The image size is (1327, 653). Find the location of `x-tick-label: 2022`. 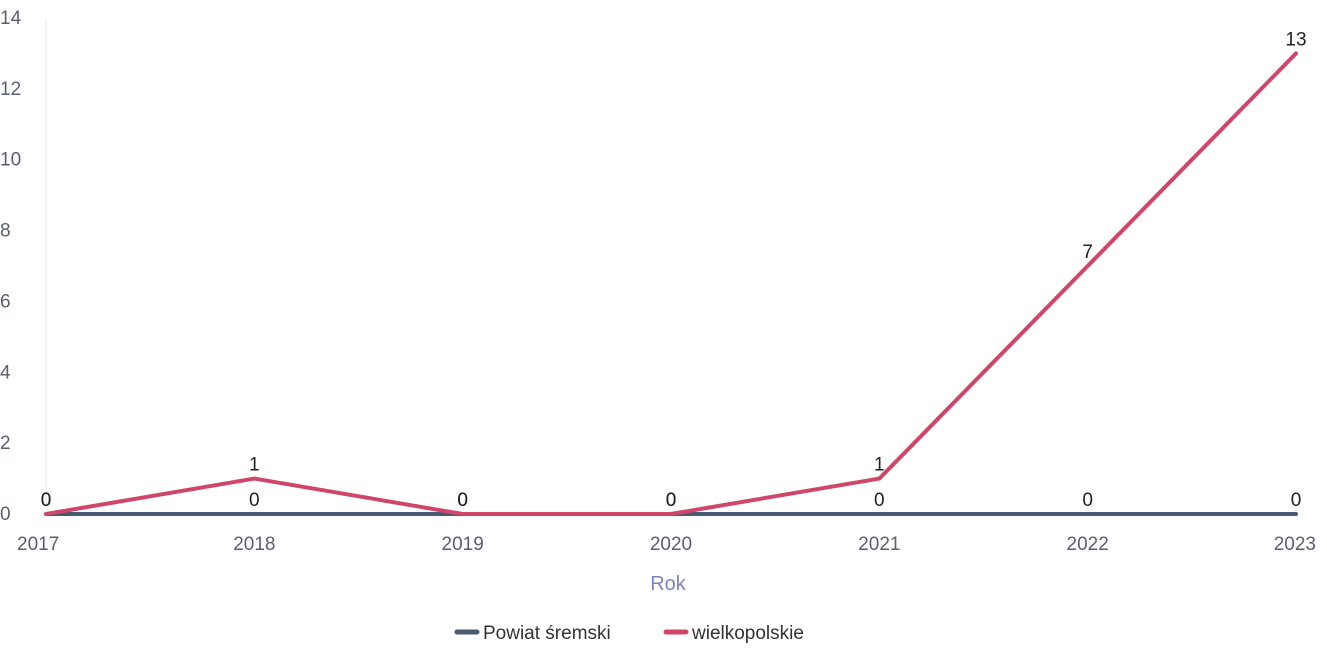

x-tick-label: 2022 is located at coordinates (1088, 544).